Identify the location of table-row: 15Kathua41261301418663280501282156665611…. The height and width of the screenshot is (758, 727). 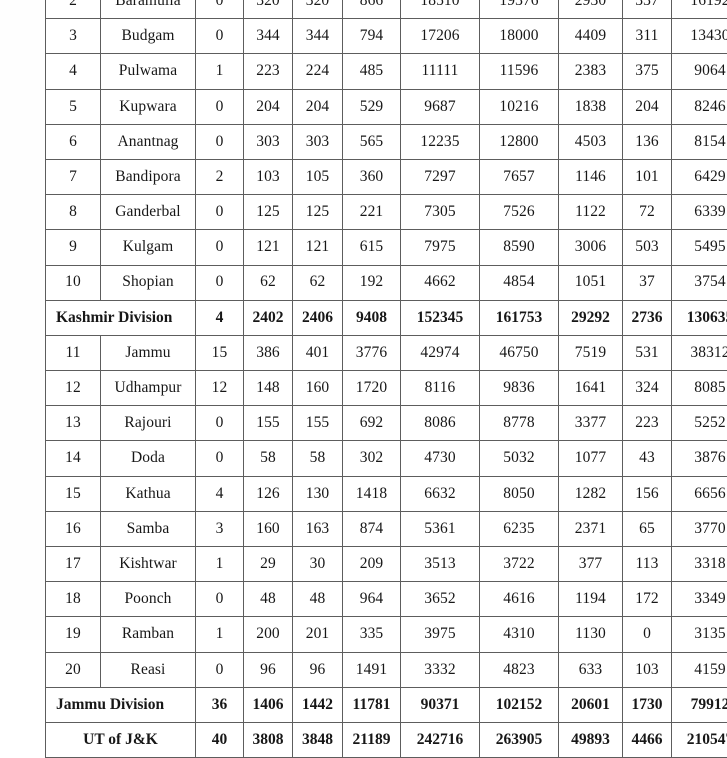
(386, 493).